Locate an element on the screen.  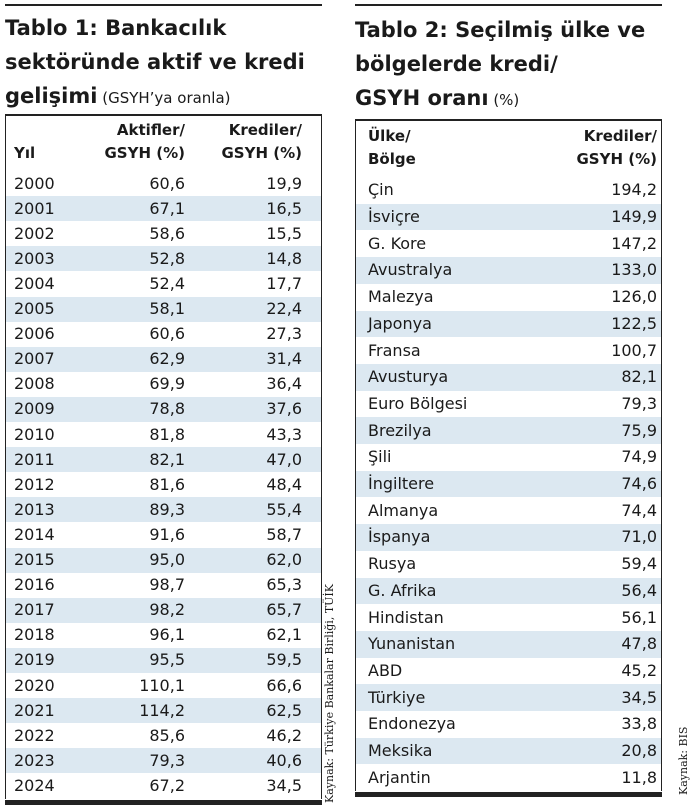
table-cell: G. Kore is located at coordinates (397, 243).